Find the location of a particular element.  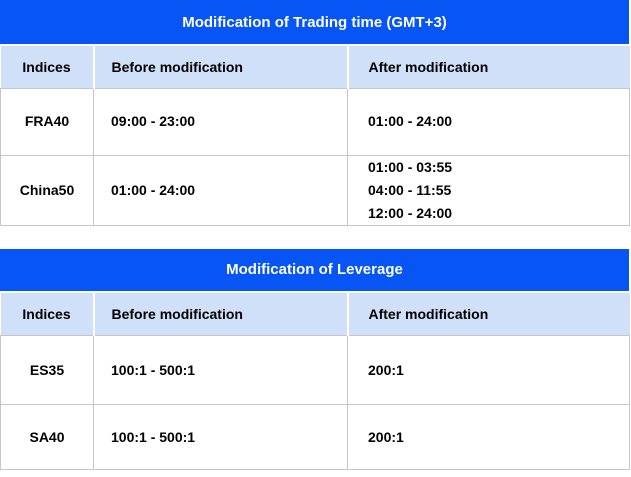

cell-before: 09:00 - 23:00 is located at coordinates (220, 121).